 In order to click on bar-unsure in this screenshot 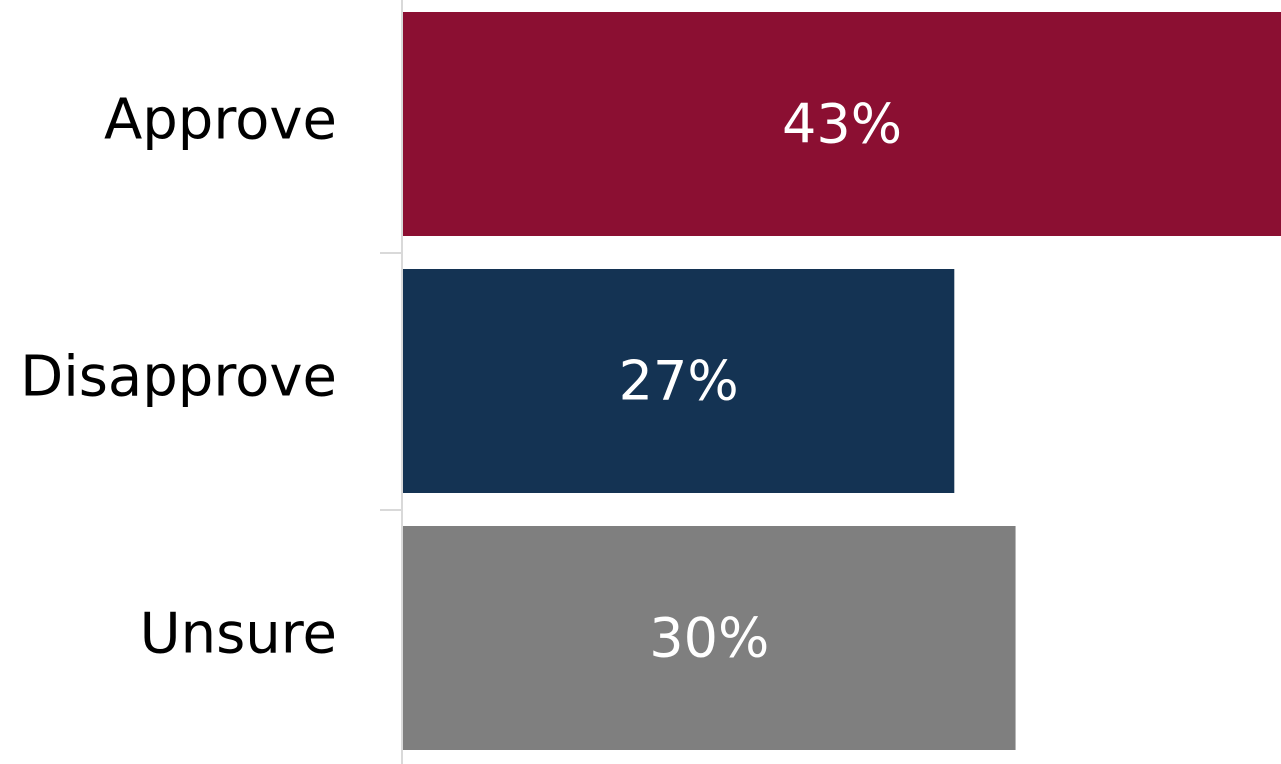, I will do `click(709, 638)`.